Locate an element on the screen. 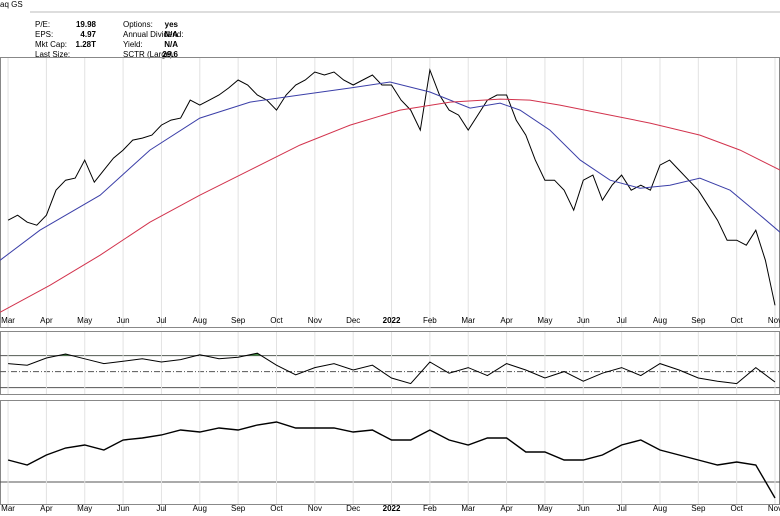 The height and width of the screenshot is (516, 780). field-value: 4.97 is located at coordinates (88, 34).